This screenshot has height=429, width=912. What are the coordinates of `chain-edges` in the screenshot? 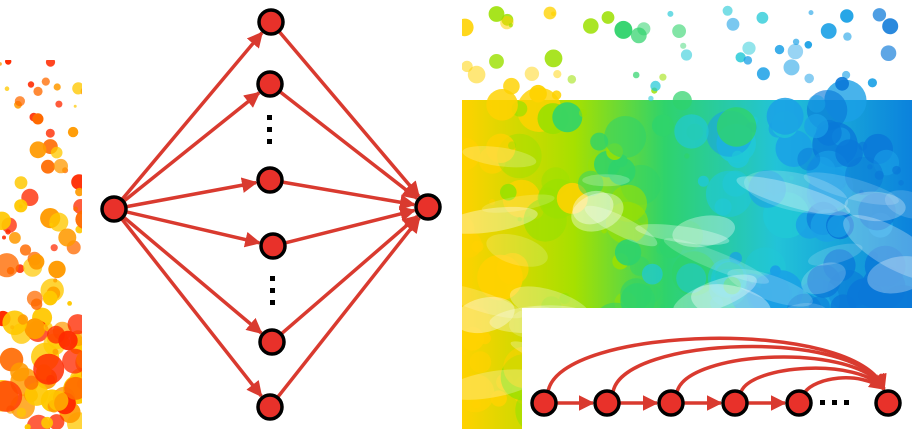 It's located at (716, 373).